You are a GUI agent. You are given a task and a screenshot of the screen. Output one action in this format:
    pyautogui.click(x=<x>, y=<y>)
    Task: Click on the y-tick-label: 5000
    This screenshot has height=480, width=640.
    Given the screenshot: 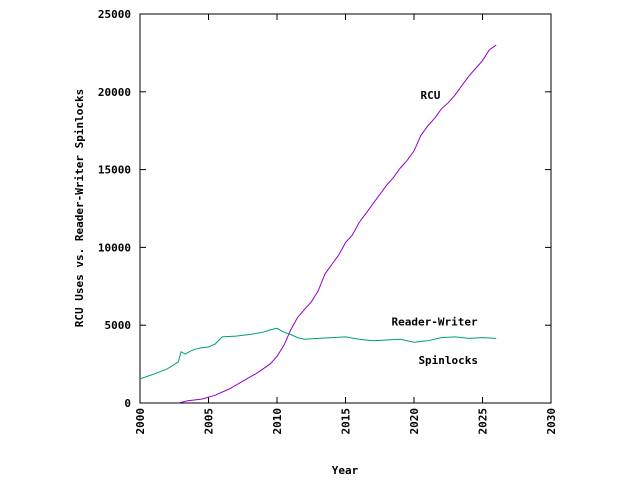 What is the action you would take?
    pyautogui.click(x=118, y=325)
    